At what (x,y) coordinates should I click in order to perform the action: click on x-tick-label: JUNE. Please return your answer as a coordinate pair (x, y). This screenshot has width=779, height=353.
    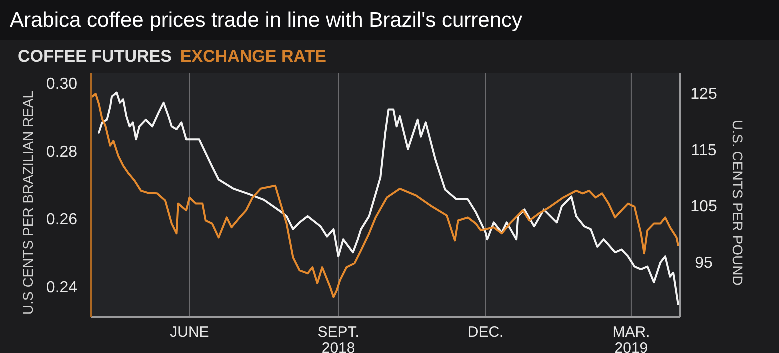
    Looking at the image, I should click on (190, 332).